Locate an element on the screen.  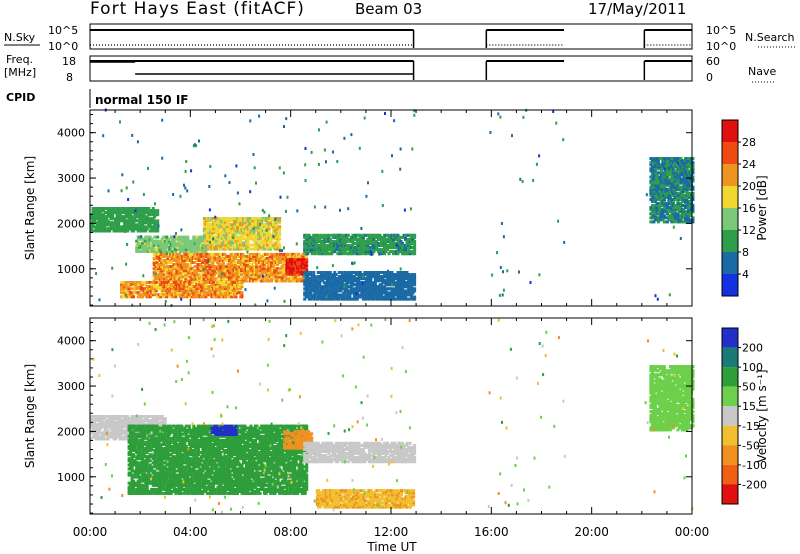
freq-right-top: 60 is located at coordinates (713, 61).